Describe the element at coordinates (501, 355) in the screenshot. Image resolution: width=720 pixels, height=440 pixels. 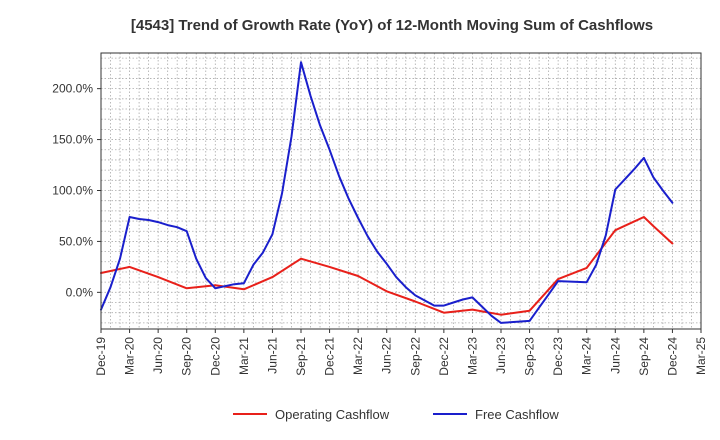
I see `x-tick-label: Jun-23` at that location.